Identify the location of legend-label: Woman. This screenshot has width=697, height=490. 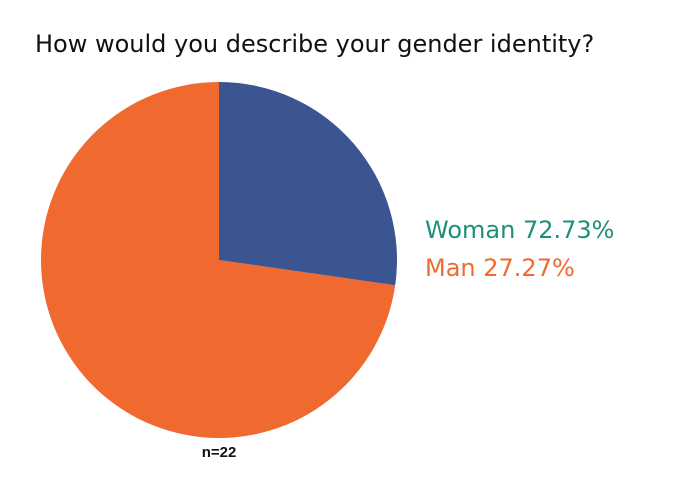
(470, 230).